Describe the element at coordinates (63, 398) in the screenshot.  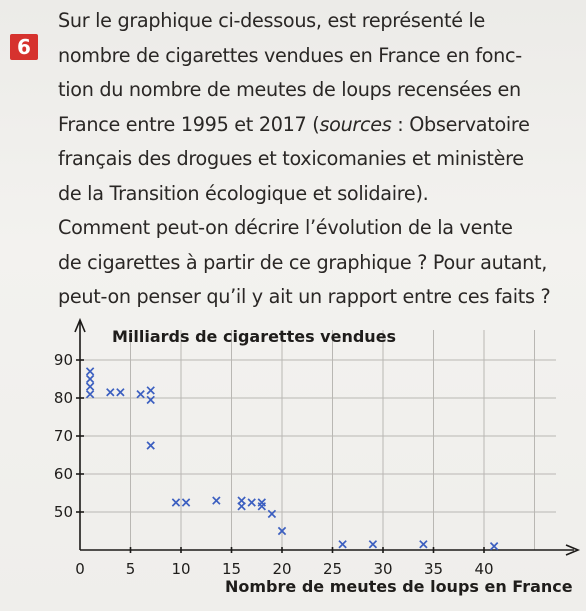
I see `y-tick-label: 80` at that location.